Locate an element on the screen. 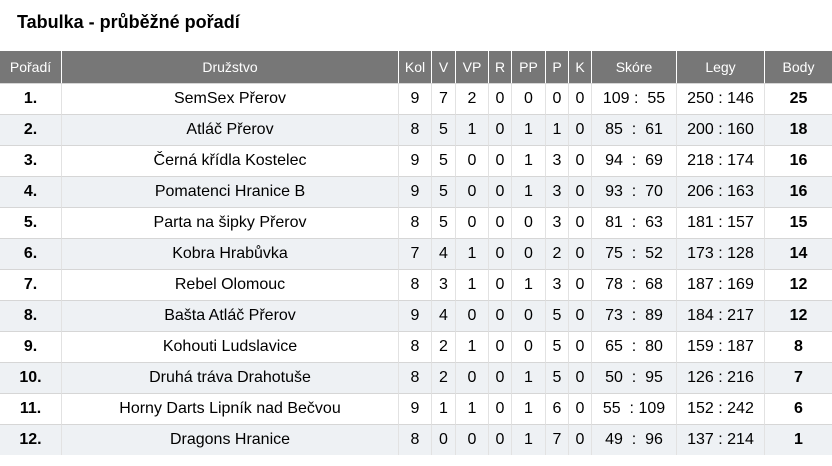 This screenshot has width=832, height=466. legs-cell: 206 : 163 is located at coordinates (721, 191).